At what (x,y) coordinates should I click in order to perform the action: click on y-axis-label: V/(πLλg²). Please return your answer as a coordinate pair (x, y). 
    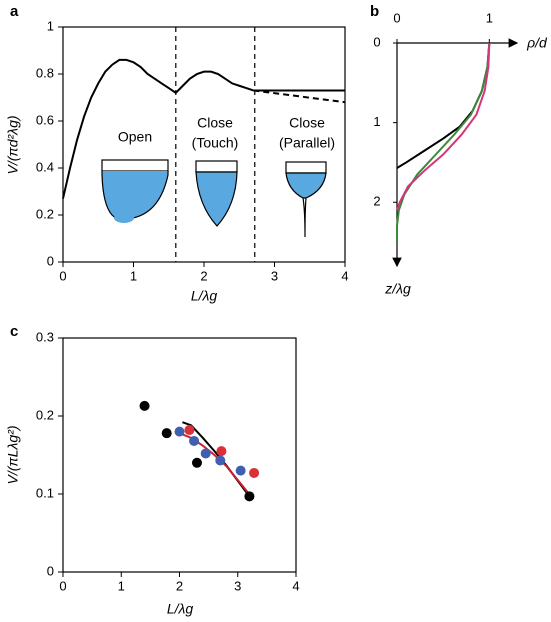
    Looking at the image, I should click on (13, 454).